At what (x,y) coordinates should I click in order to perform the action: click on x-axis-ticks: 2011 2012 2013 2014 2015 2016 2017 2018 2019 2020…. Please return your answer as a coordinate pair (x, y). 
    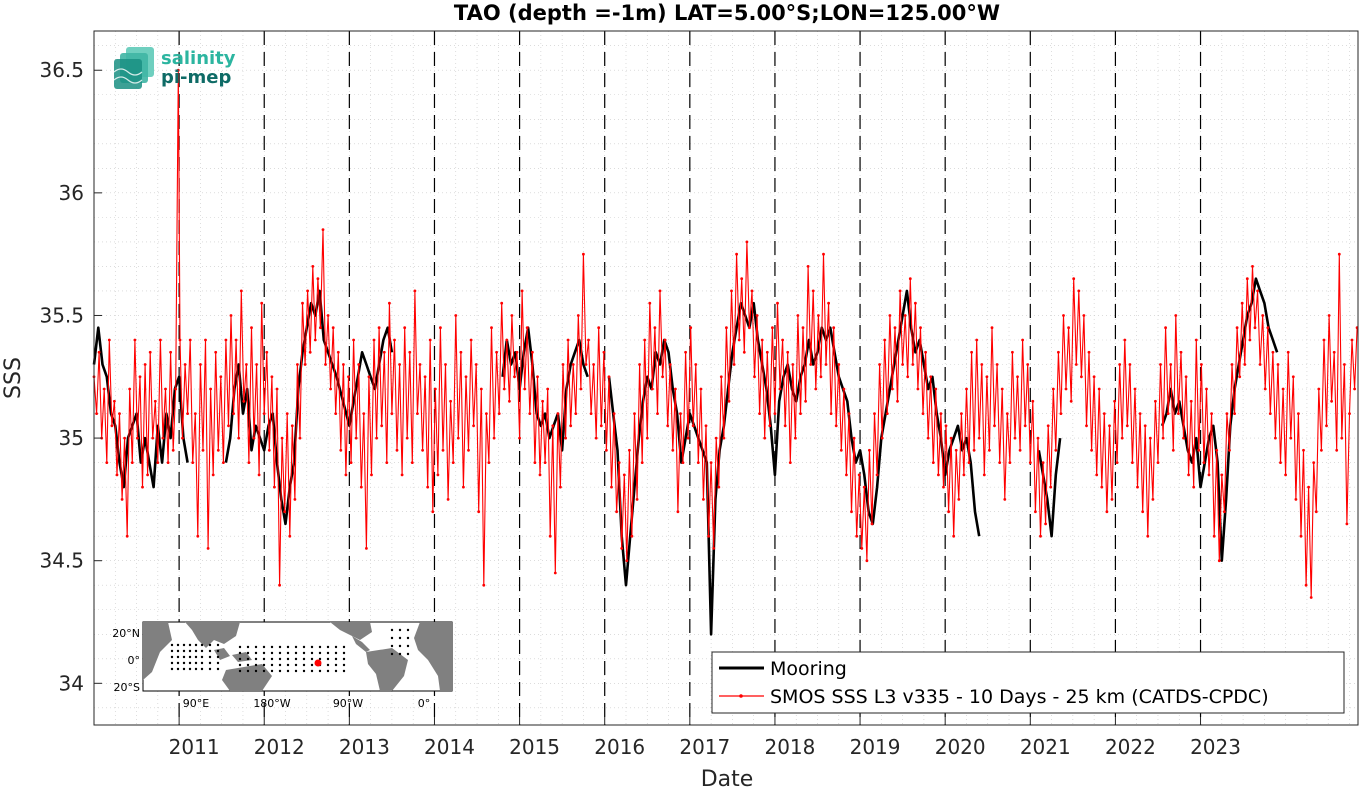
    Looking at the image, I should click on (705, 738).